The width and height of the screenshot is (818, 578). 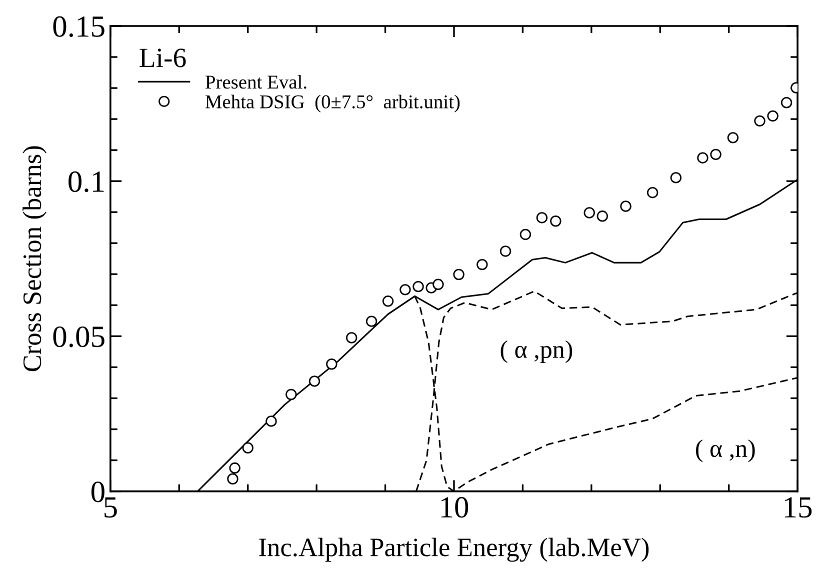 What do you see at coordinates (86, 181) in the screenshot?
I see `y-tick-label: 0.1` at bounding box center [86, 181].